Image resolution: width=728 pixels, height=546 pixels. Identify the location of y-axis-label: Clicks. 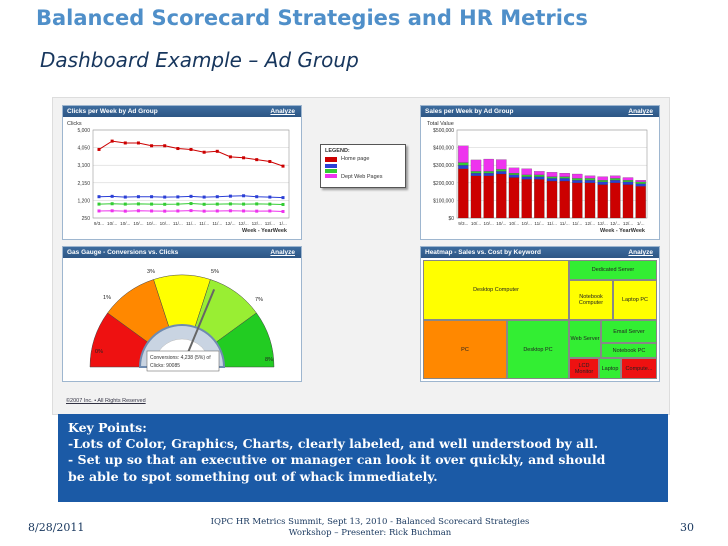
(74, 124).